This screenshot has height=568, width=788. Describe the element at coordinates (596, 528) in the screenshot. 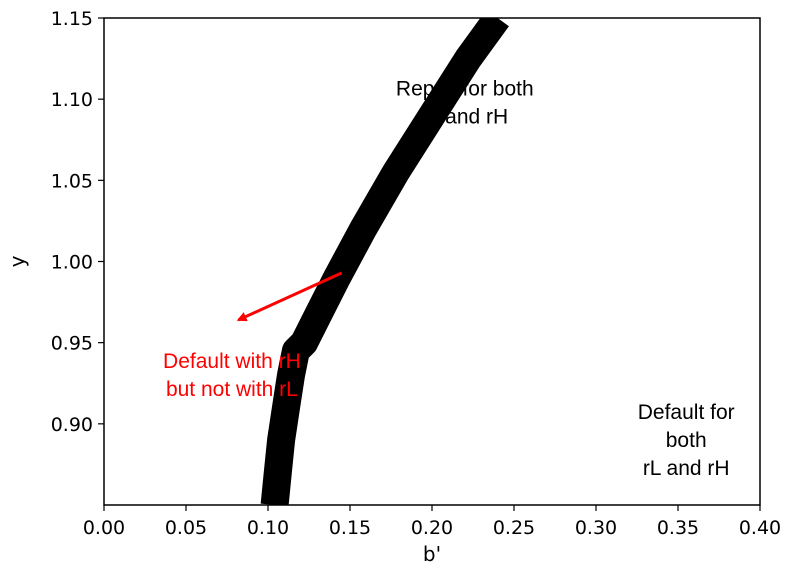

I see `x-tick-label: 0.30` at that location.